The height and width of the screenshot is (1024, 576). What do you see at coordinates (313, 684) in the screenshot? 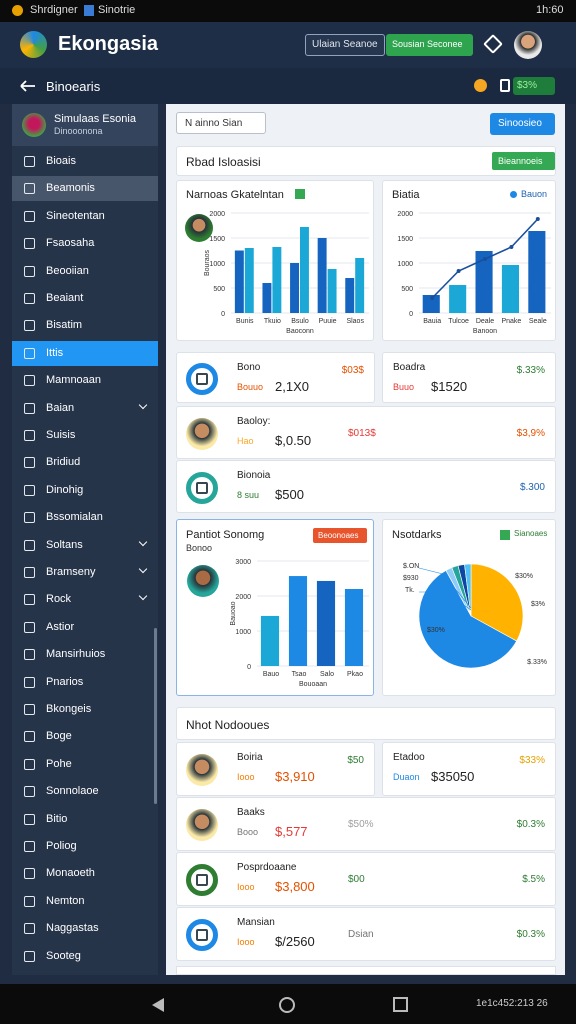
I see `x-axis-label: Bouoaan` at bounding box center [313, 684].